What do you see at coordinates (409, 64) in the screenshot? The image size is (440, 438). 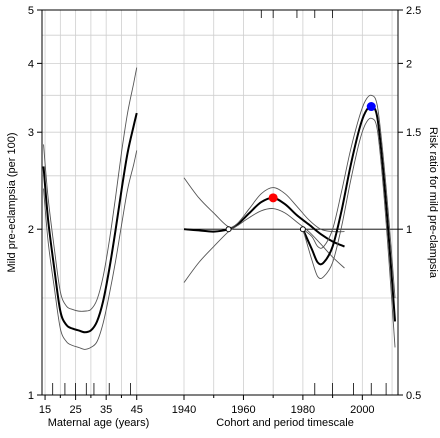 I see `y-tick-label-right: 2` at bounding box center [409, 64].